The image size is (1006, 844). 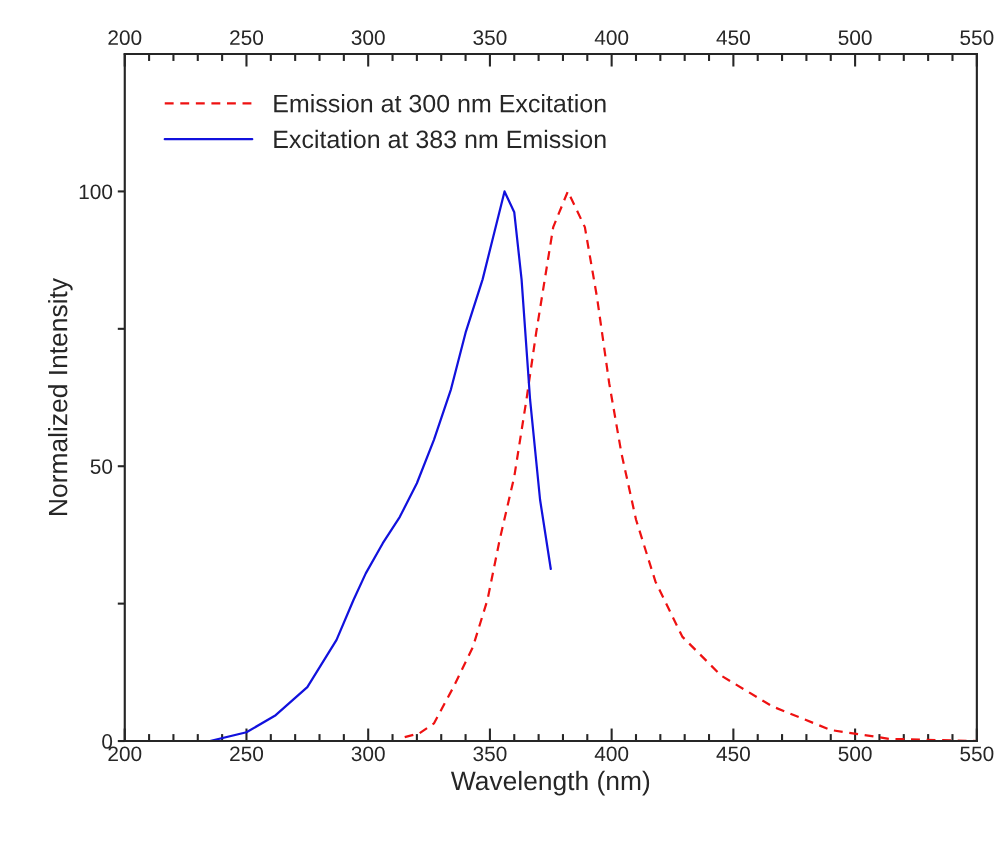 What do you see at coordinates (611, 754) in the screenshot?
I see `x-tick-label: 400` at bounding box center [611, 754].